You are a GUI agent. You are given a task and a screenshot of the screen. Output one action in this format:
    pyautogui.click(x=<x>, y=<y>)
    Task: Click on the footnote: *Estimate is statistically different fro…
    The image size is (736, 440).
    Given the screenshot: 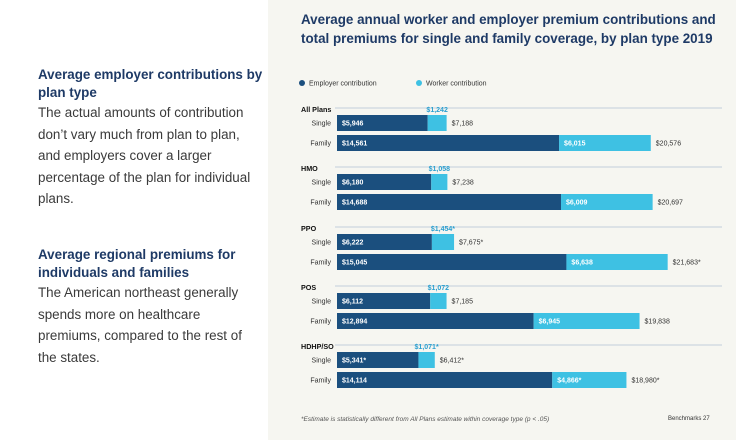 What is the action you would take?
    pyautogui.click(x=425, y=419)
    